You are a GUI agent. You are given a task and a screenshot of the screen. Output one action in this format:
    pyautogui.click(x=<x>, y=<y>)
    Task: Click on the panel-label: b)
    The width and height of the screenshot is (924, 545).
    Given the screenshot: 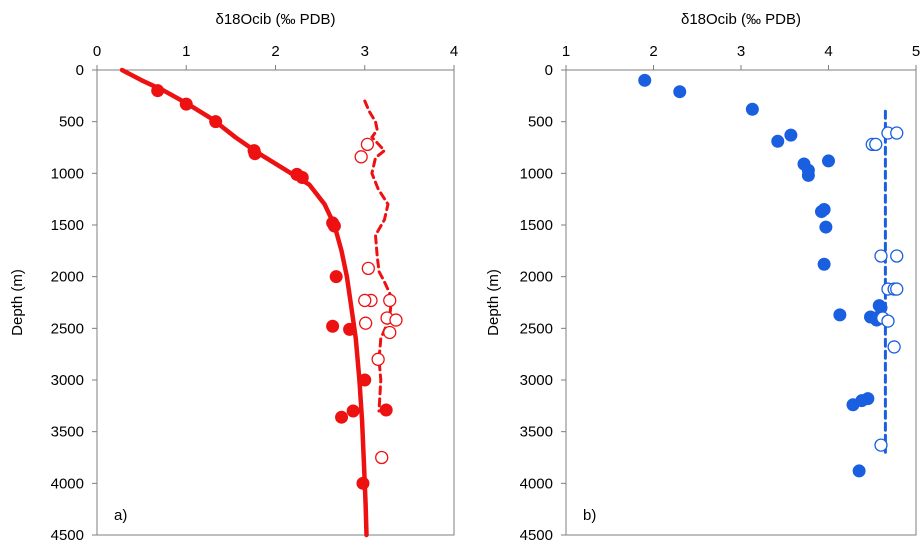 What is the action you would take?
    pyautogui.click(x=589, y=515)
    